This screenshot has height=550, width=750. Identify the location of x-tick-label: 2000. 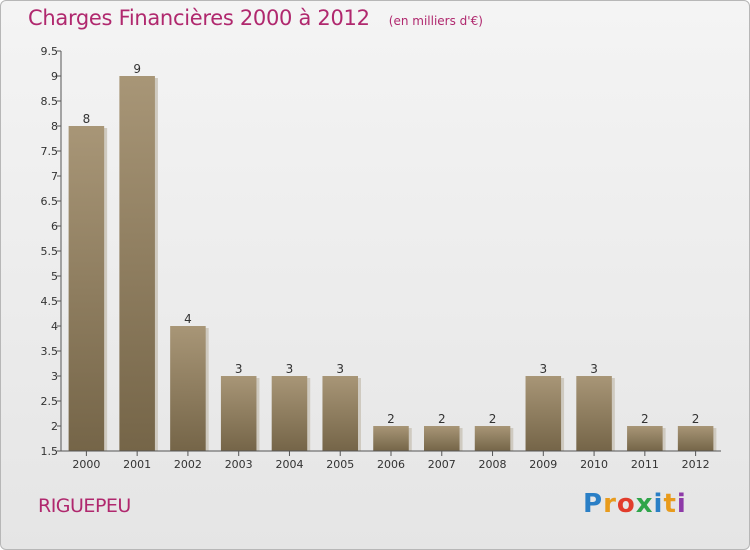
(86, 464).